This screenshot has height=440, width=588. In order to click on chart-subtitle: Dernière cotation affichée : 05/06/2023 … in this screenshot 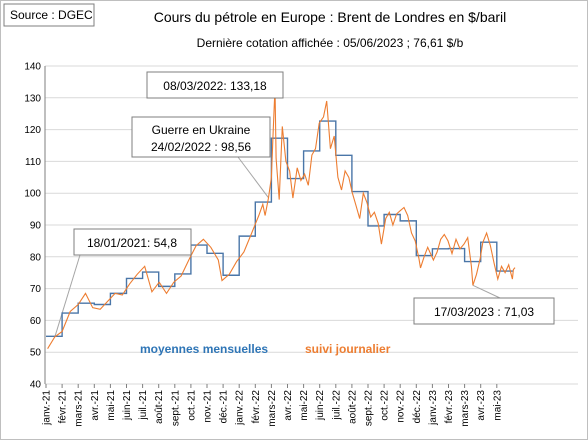, I will do `click(330, 43)`.